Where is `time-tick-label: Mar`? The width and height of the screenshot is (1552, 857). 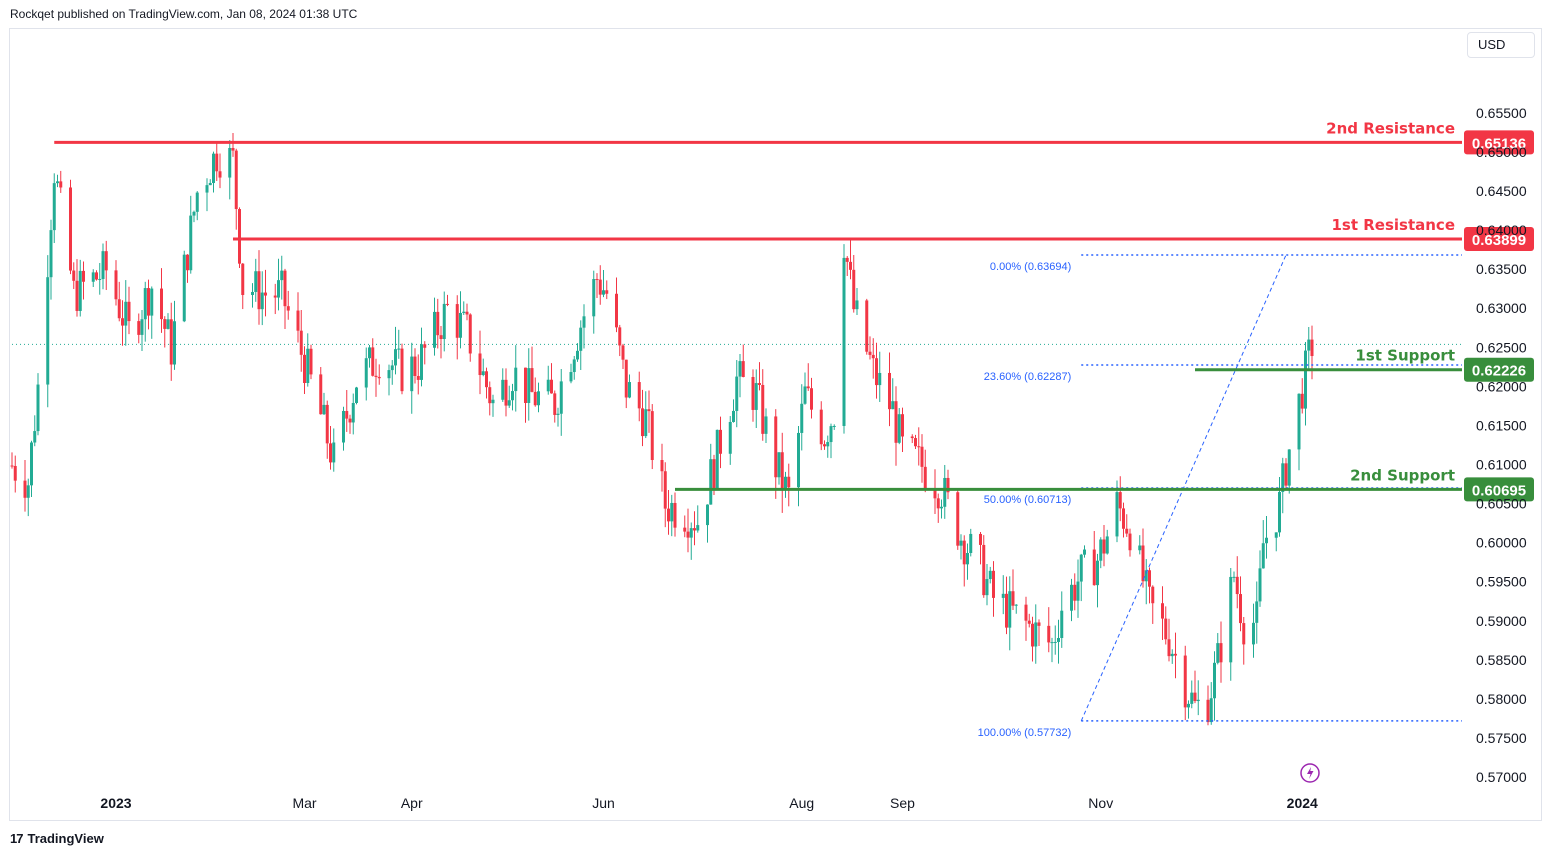 time-tick-label: Mar is located at coordinates (304, 803).